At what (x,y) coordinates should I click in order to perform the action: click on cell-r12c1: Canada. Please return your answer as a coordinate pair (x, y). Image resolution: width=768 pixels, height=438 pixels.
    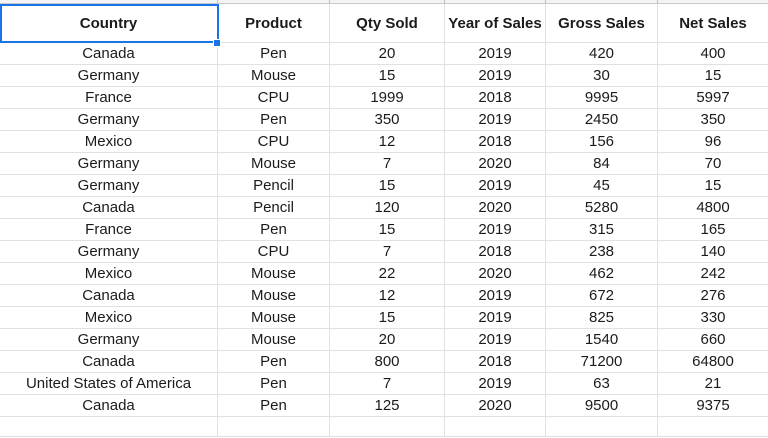
    Looking at the image, I should click on (109, 296).